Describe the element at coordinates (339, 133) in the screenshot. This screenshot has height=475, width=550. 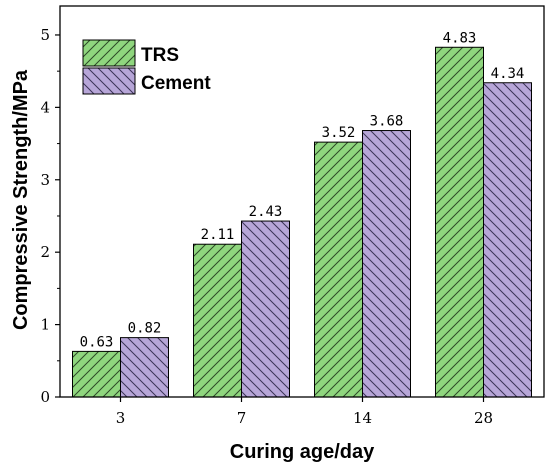
I see `data-label-trs-14: 3.52` at that location.